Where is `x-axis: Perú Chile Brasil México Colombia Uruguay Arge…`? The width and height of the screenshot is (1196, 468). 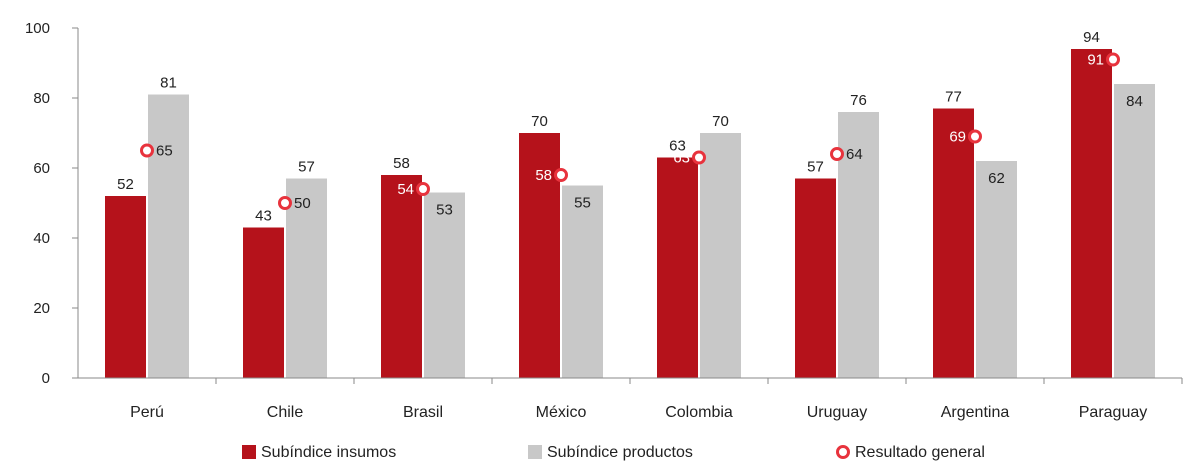 x-axis: Perú Chile Brasil México Colombia Uruguay Arge… is located at coordinates (630, 399).